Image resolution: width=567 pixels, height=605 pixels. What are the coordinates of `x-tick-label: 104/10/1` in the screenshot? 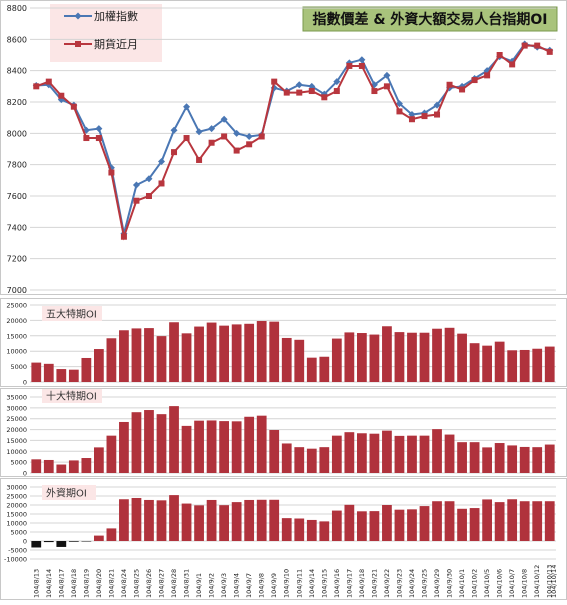 It's located at (462, 583).